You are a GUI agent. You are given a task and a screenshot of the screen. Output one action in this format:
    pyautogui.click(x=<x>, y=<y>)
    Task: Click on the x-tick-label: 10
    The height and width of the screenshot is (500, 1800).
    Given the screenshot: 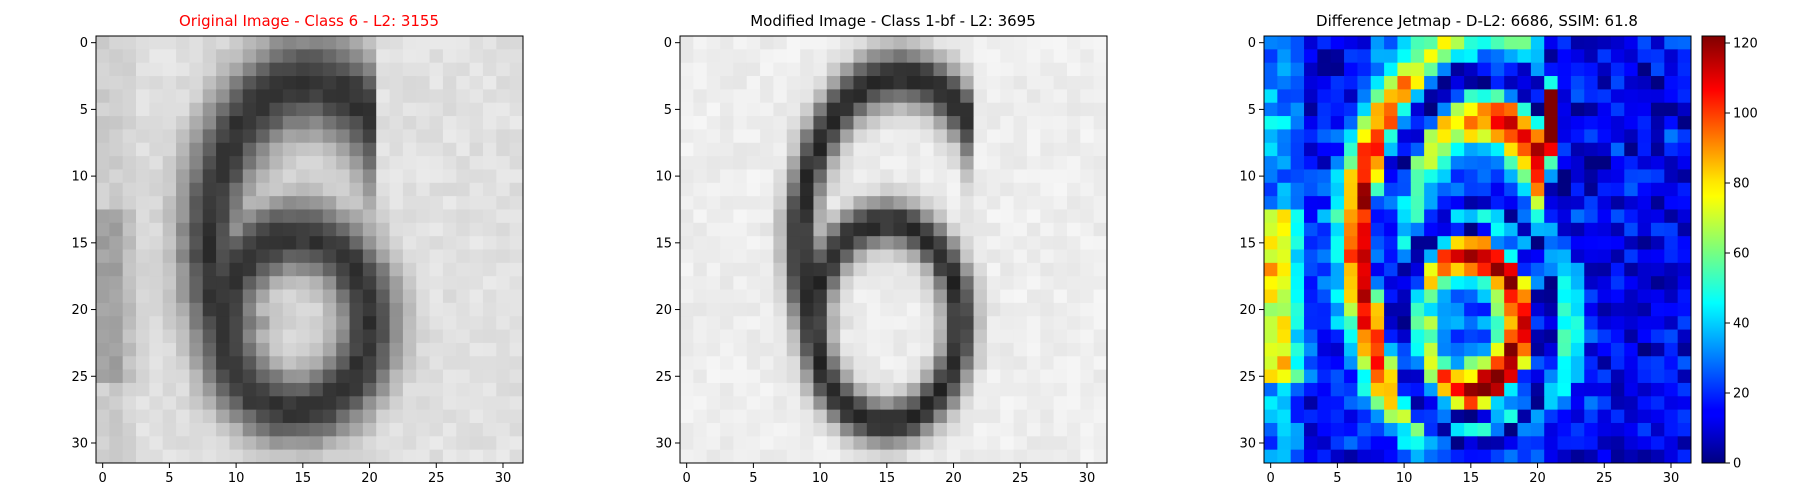 What is the action you would take?
    pyautogui.click(x=820, y=478)
    